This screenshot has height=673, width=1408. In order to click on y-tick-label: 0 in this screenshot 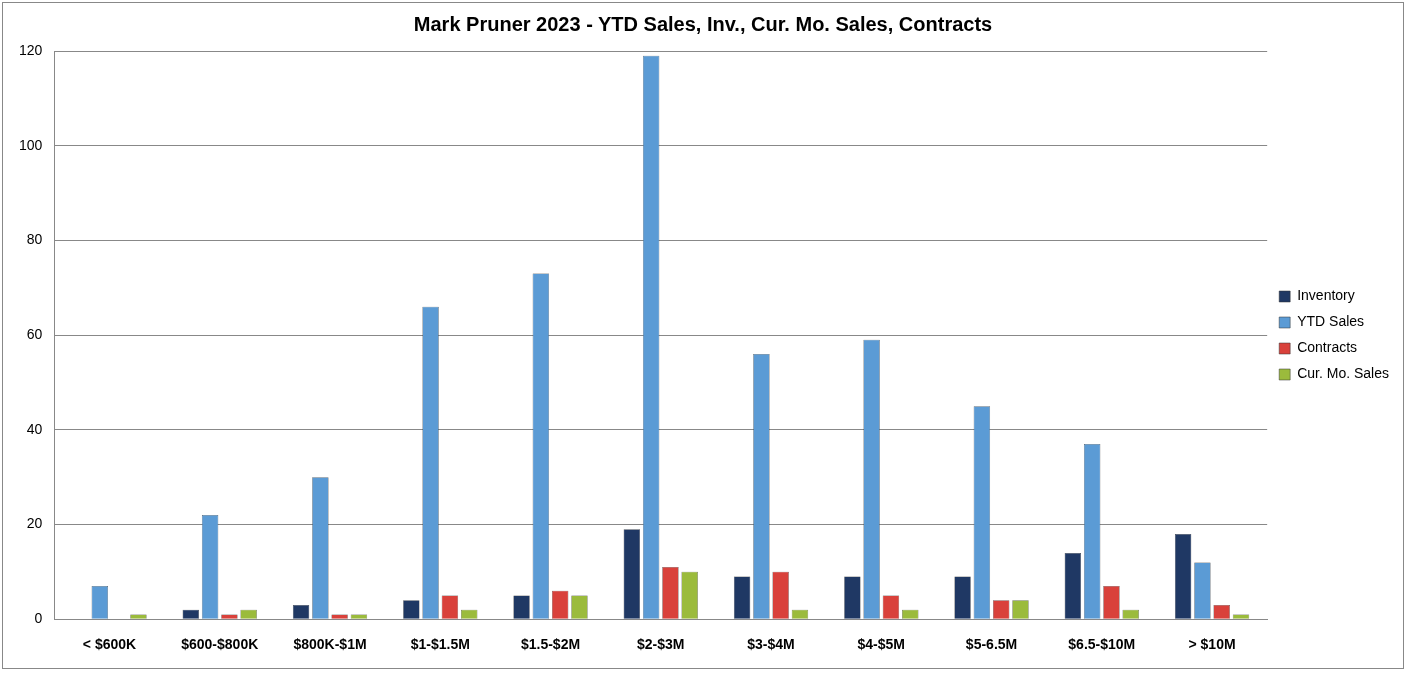, I will do `click(38, 618)`.